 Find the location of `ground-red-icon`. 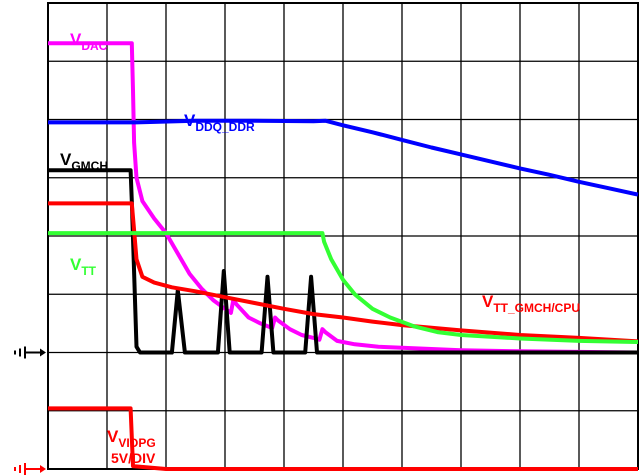

ground-red-icon is located at coordinates (30, 469).